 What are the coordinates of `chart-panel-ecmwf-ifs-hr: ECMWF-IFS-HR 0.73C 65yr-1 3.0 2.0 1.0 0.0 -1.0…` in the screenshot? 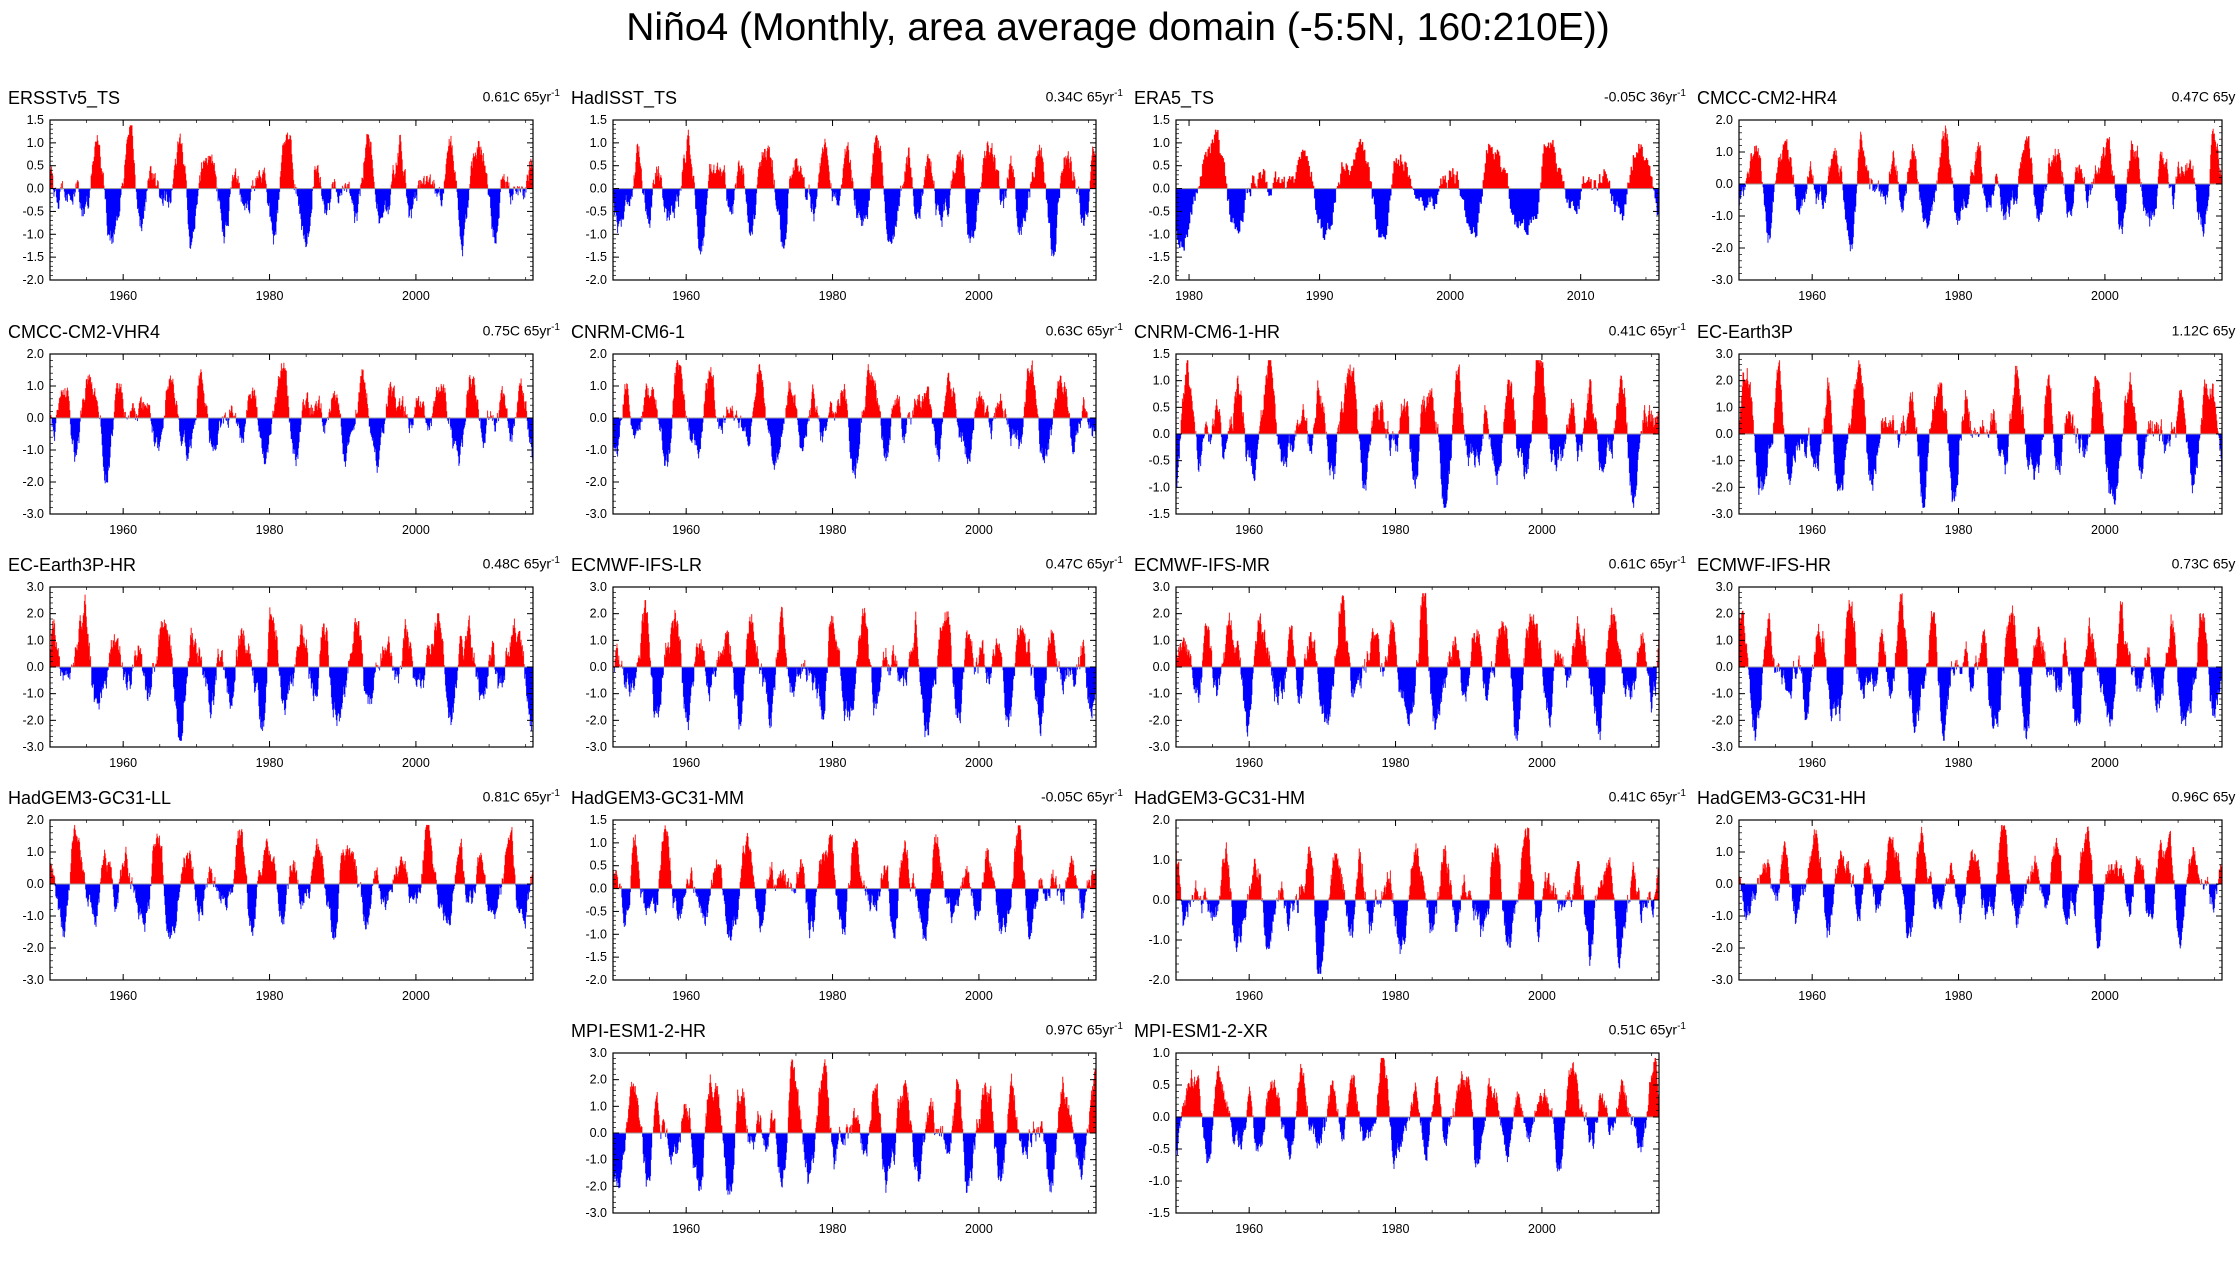 It's located at (1962, 662).